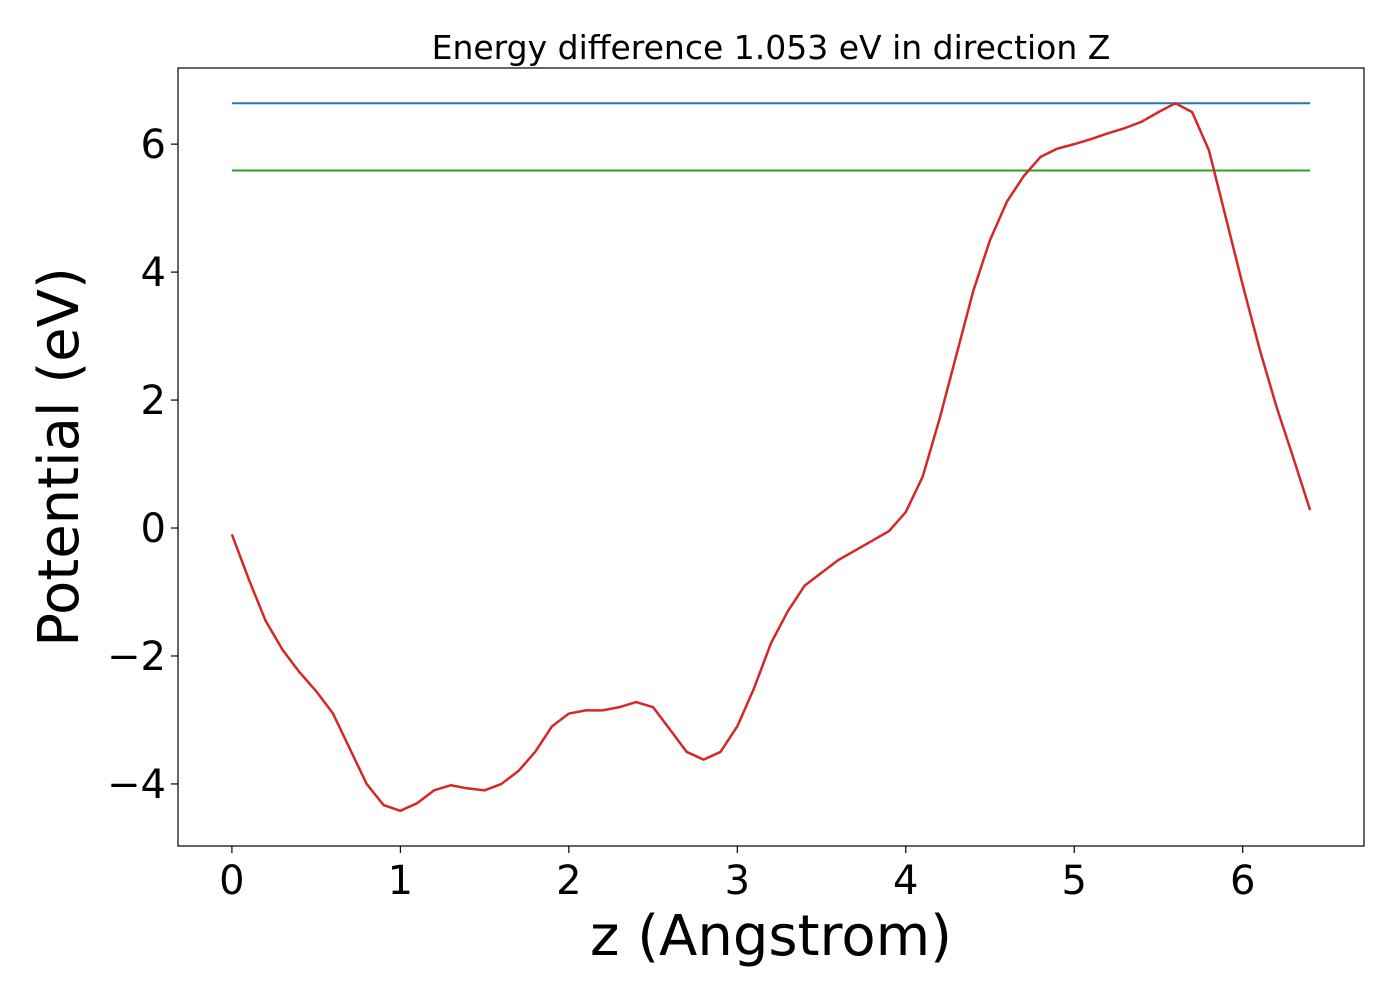 The width and height of the screenshot is (1400, 1000). I want to click on y-tick-label: 4, so click(153, 273).